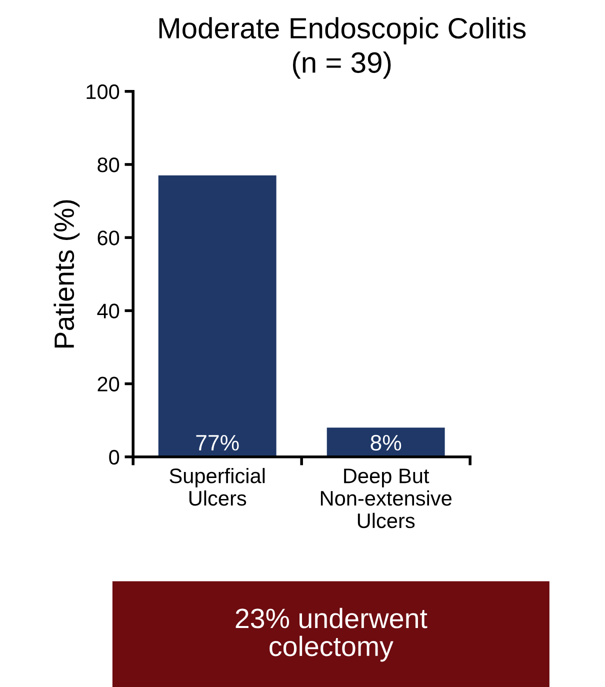 This screenshot has height=687, width=605. I want to click on y-tick-label: 20, so click(109, 384).